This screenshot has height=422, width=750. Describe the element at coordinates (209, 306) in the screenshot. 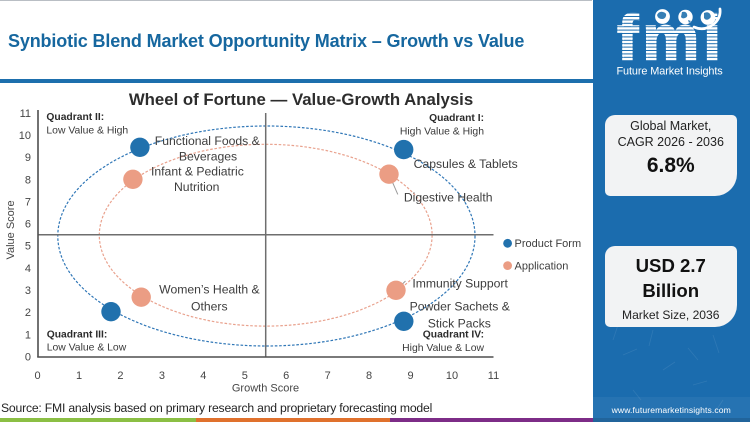

I see `svg-text: Others` at that location.